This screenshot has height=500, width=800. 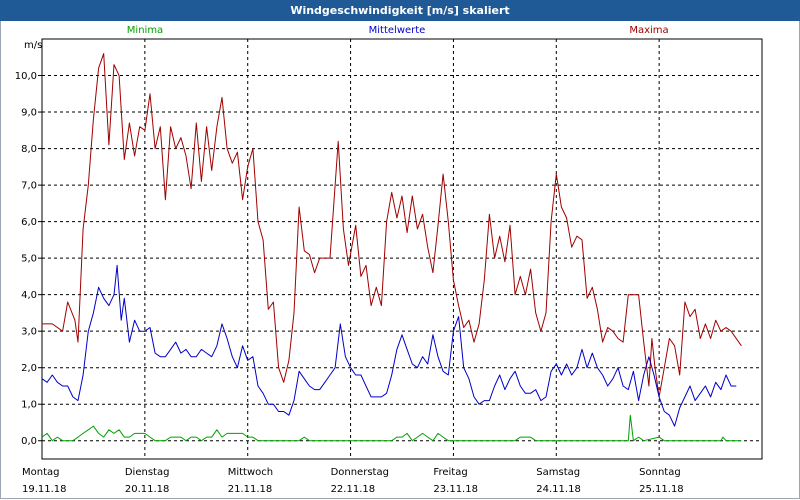 I want to click on x-tick-date: 20.11.18, so click(x=147, y=489).